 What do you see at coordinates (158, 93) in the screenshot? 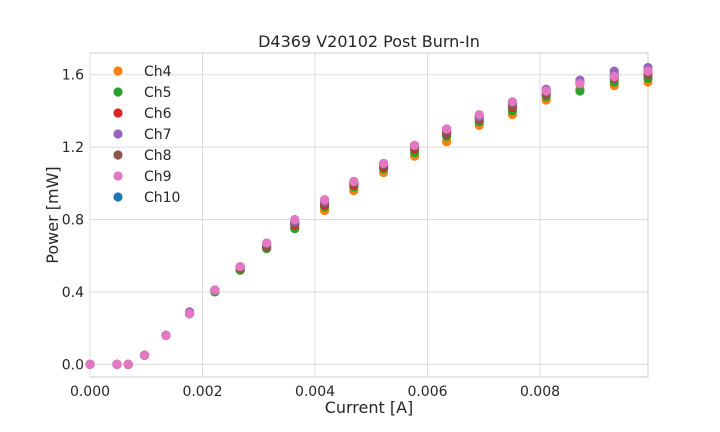
I see `legend-label: Ch5` at bounding box center [158, 93].